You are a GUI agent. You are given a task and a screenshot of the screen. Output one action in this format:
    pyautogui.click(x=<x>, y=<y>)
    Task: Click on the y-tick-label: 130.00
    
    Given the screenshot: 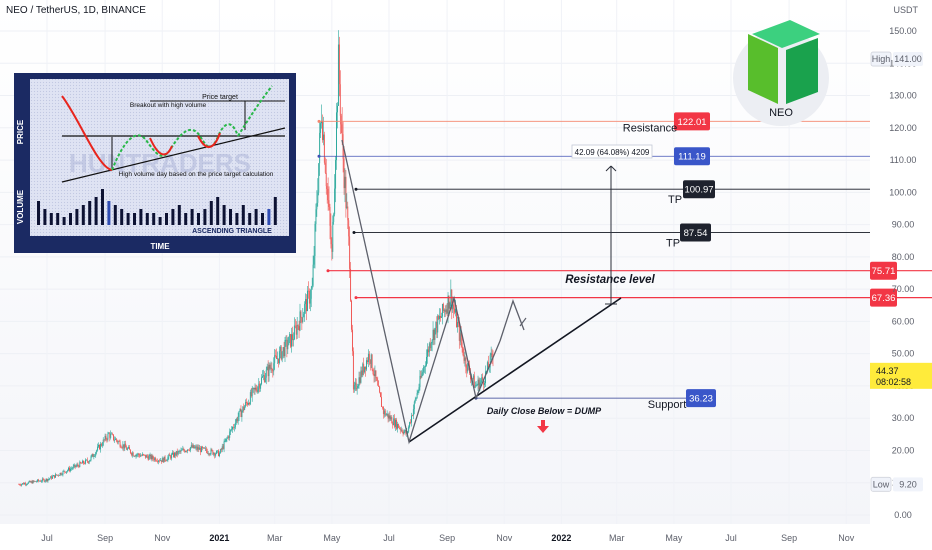 What is the action you would take?
    pyautogui.click(x=903, y=96)
    